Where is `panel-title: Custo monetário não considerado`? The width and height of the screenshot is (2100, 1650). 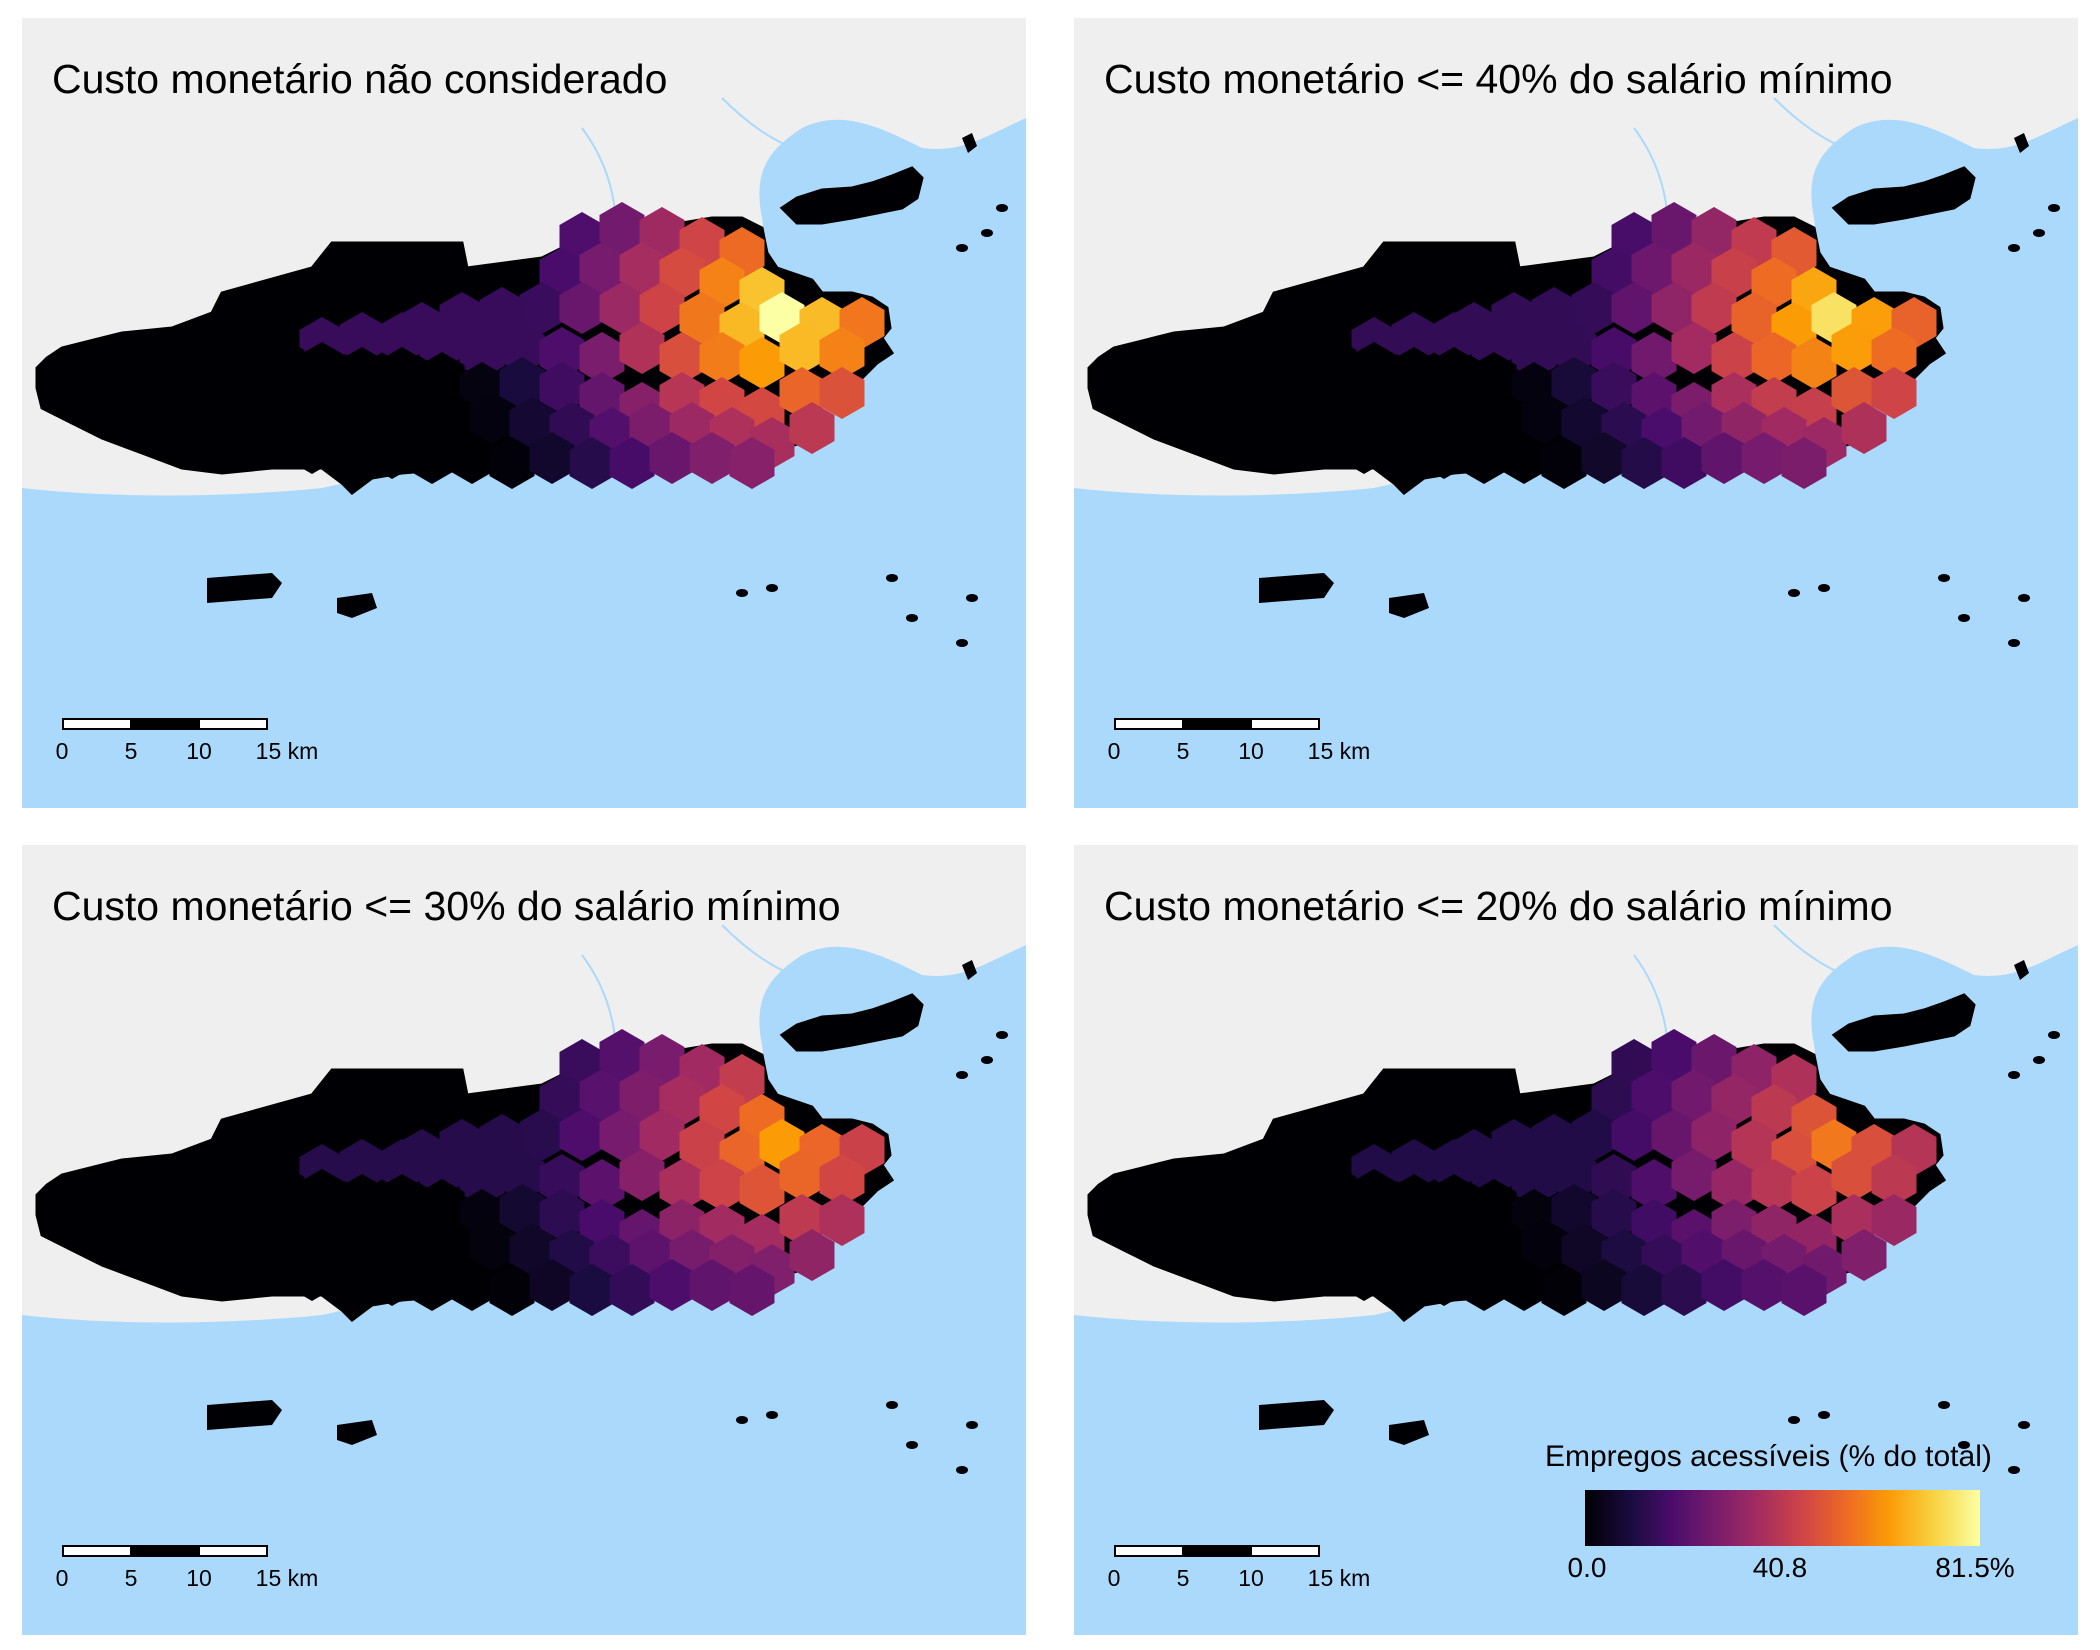 panel-title: Custo monetário não considerado is located at coordinates (360, 79).